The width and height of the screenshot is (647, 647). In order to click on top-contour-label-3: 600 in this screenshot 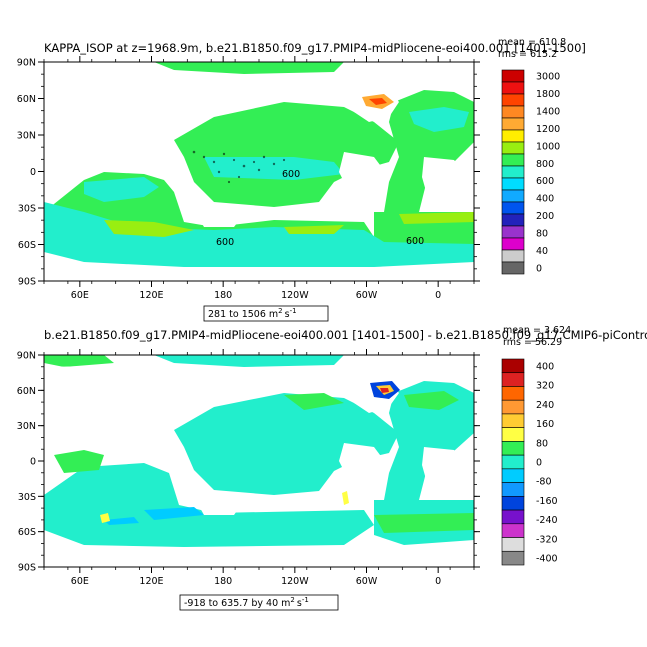, I will do `click(291, 174)`.